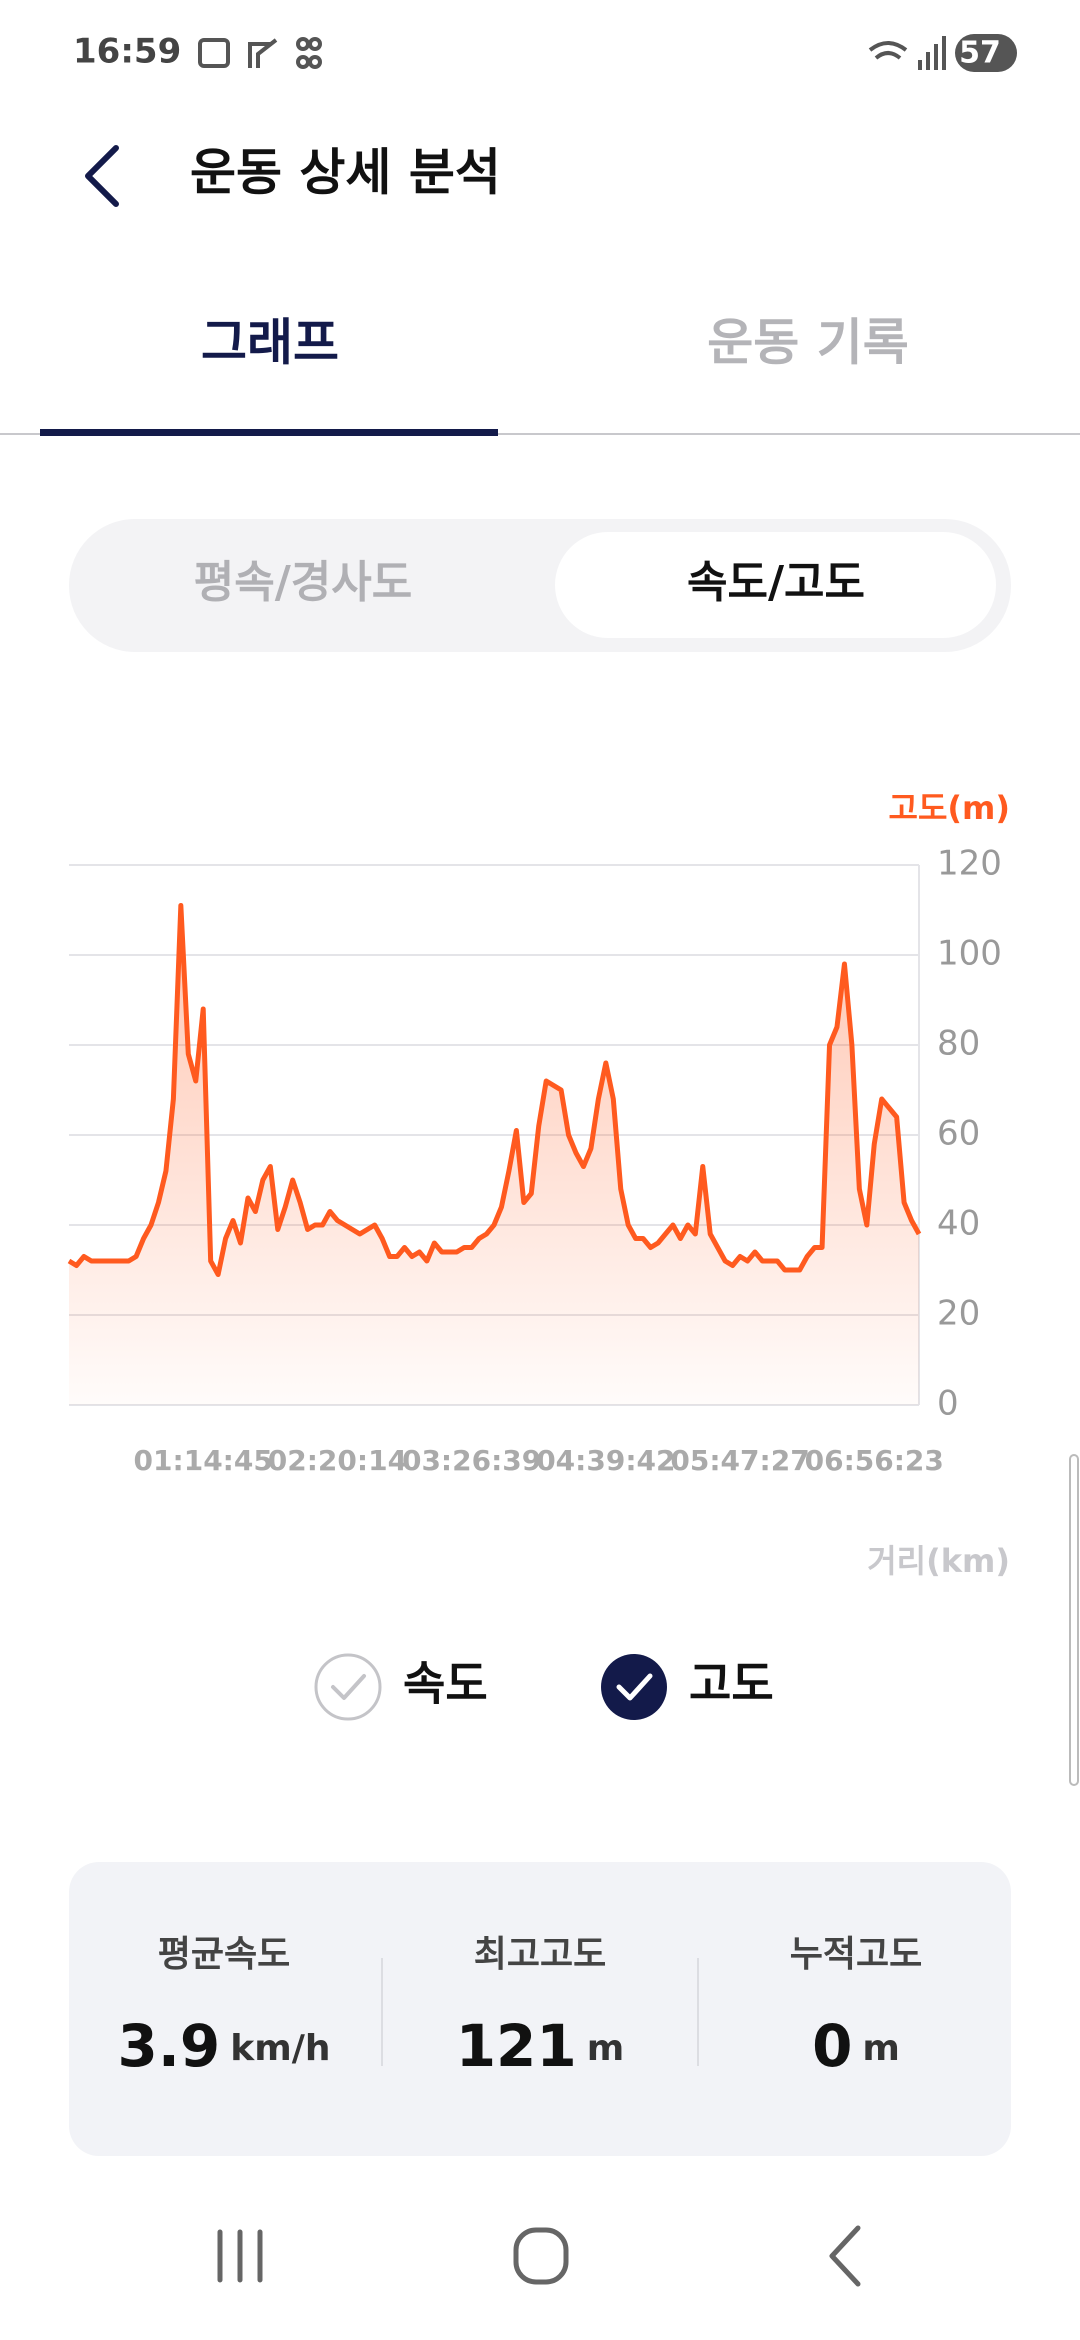 This screenshot has width=1080, height=2340. Describe the element at coordinates (958, 1134) in the screenshot. I see `y2-tick-label: 60` at that location.